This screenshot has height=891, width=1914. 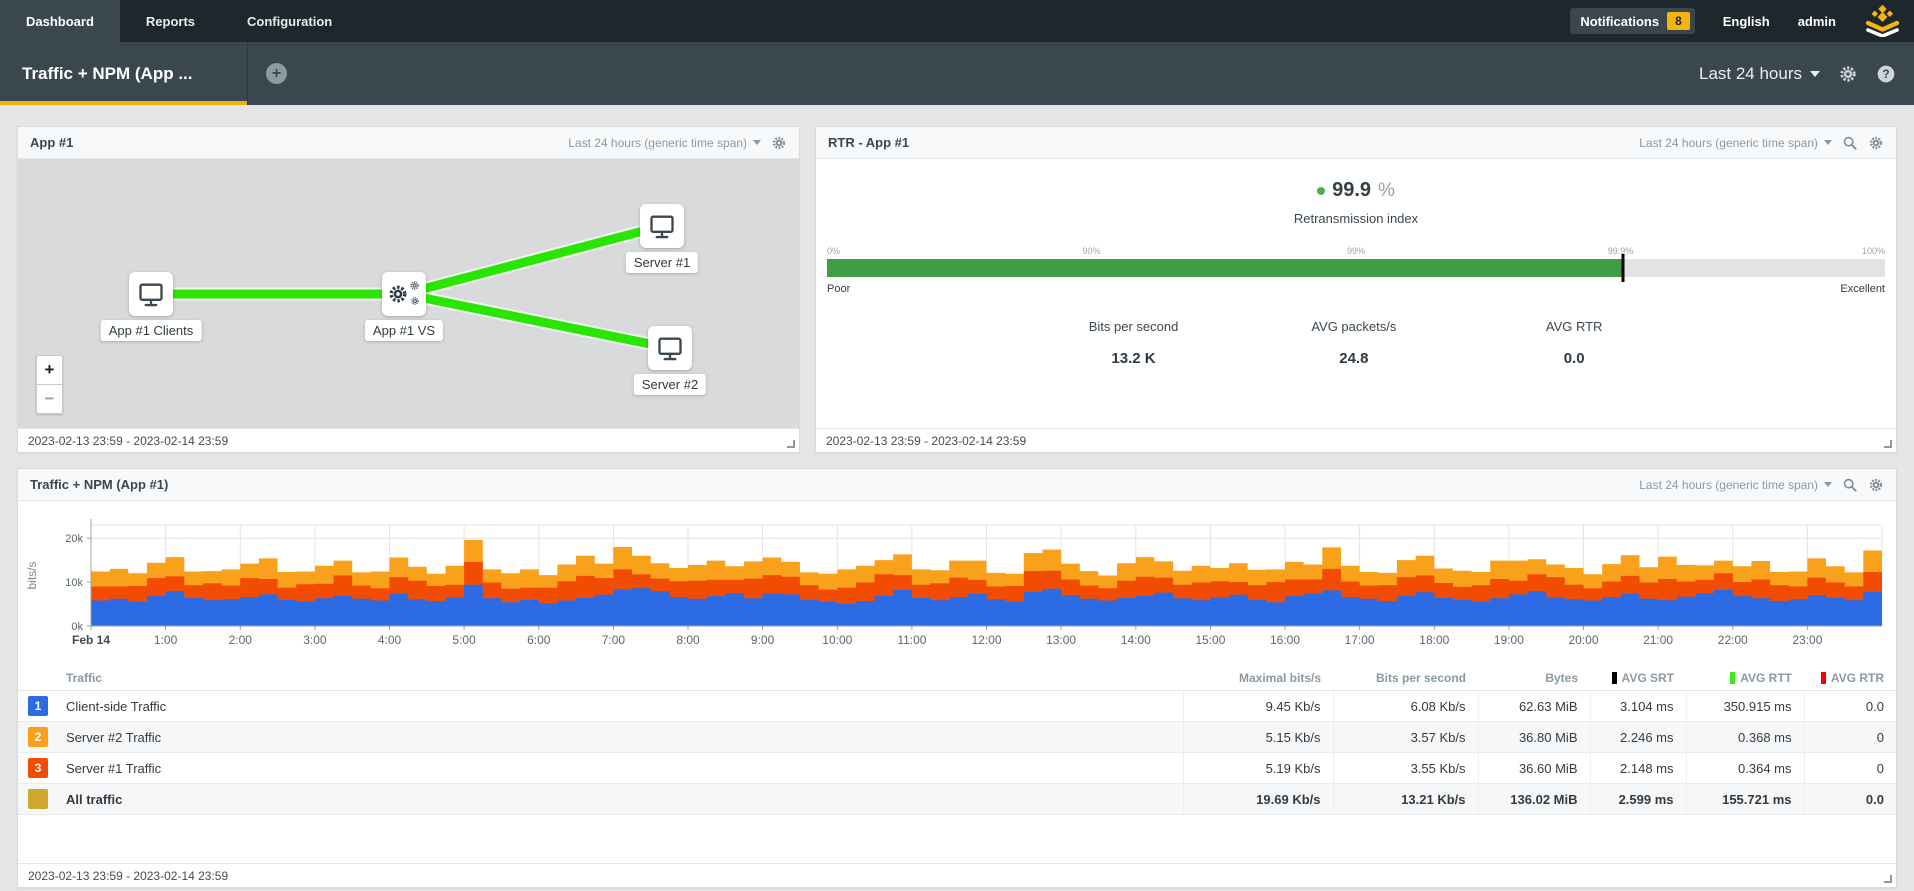 What do you see at coordinates (1210, 640) in the screenshot?
I see `svg-text: 15:00` at bounding box center [1210, 640].